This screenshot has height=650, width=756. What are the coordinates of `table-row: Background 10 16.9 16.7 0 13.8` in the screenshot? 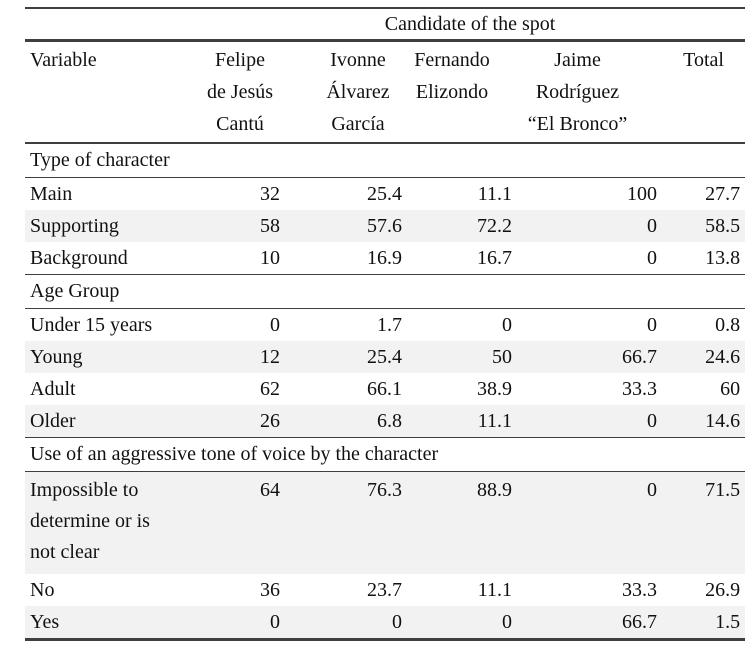 It's located at (385, 258).